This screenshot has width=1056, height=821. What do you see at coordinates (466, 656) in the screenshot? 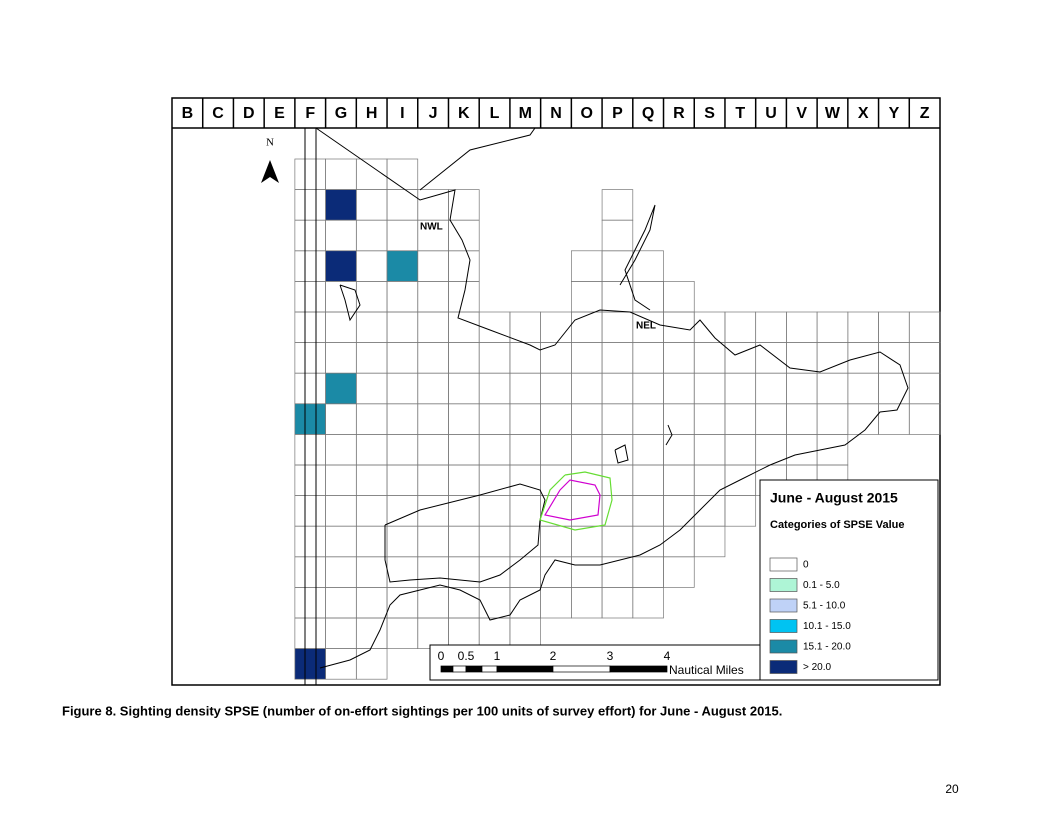
I see `scale-label: 0.5` at bounding box center [466, 656].